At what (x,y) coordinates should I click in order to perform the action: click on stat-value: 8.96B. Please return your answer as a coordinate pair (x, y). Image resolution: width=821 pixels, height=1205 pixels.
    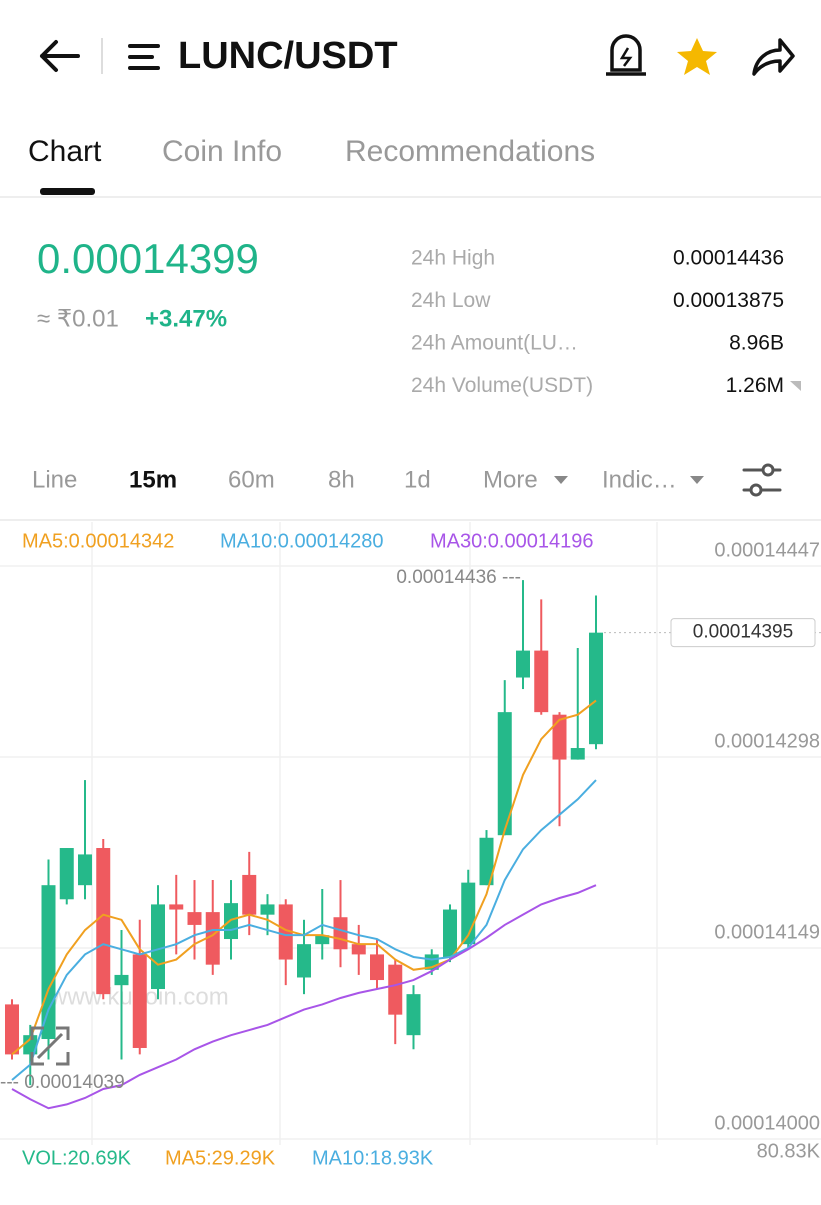
    Looking at the image, I should click on (756, 343).